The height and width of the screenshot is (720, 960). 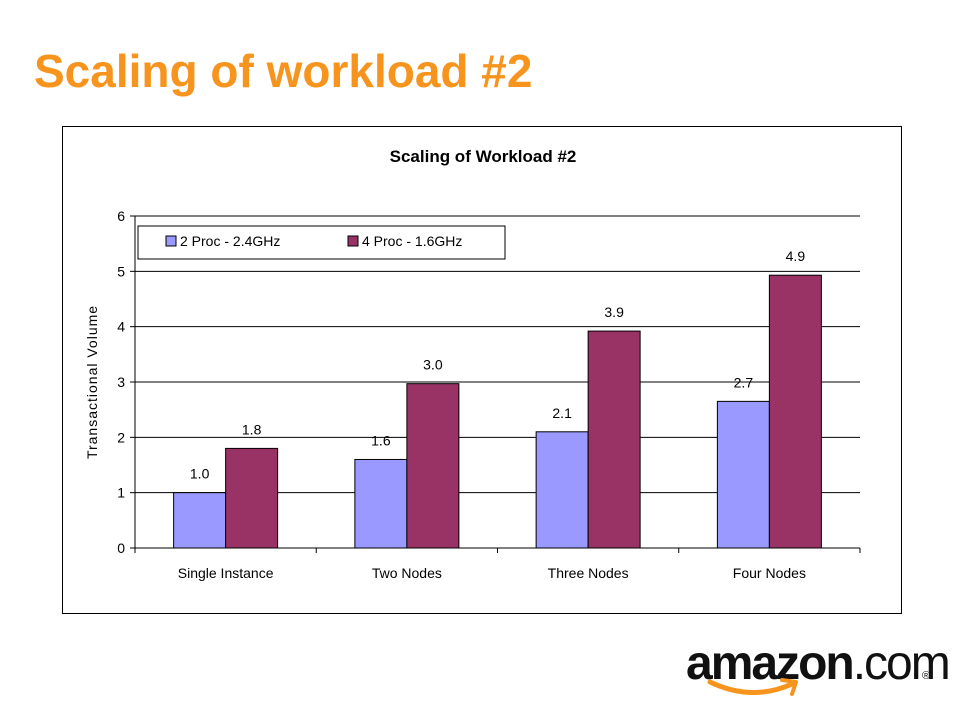 What do you see at coordinates (752, 687) in the screenshot?
I see `amazon-smile-arrow-icon` at bounding box center [752, 687].